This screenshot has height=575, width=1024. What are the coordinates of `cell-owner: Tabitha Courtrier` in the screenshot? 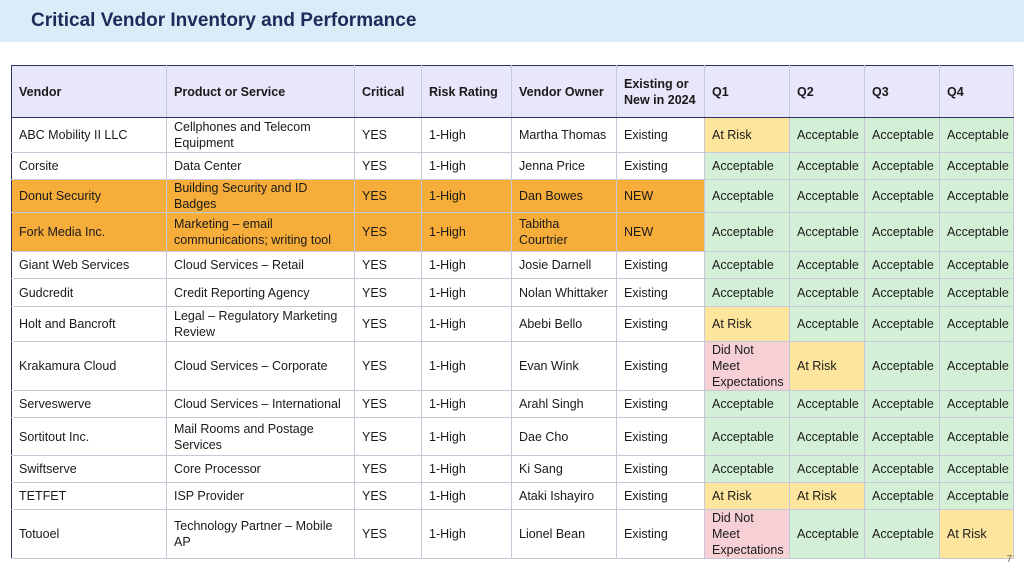 It's located at (564, 232).